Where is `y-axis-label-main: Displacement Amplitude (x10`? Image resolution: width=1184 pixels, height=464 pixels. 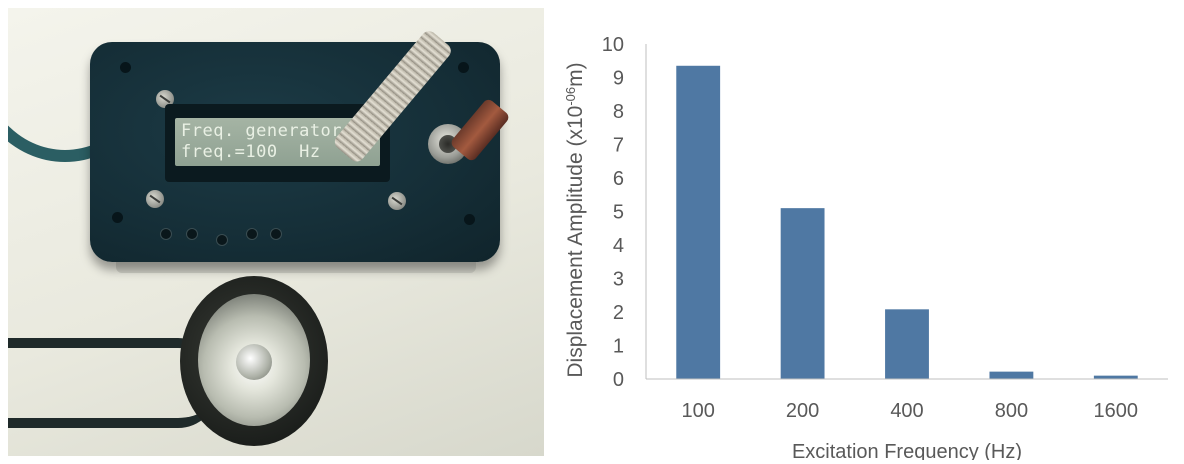 y-axis-label-main: Displacement Amplitude (x10 is located at coordinates (575, 242).